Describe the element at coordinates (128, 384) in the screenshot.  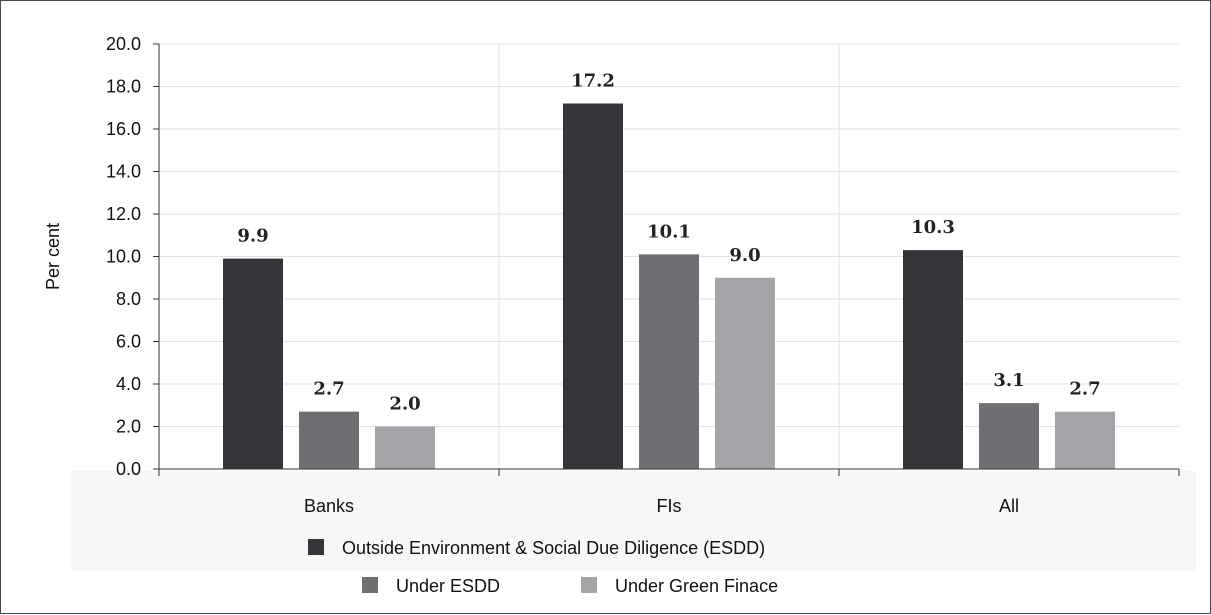
I see `y-tick-label: 4.0` at that location.